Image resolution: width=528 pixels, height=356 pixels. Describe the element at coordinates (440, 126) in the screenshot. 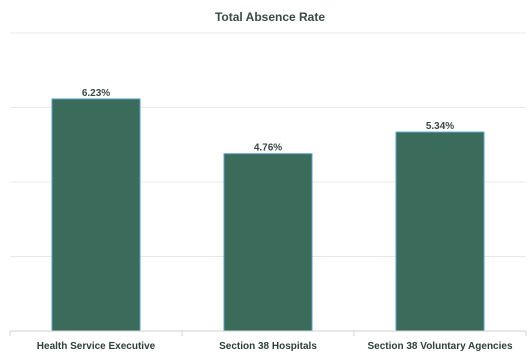

I see `value-label: 5.34%` at that location.